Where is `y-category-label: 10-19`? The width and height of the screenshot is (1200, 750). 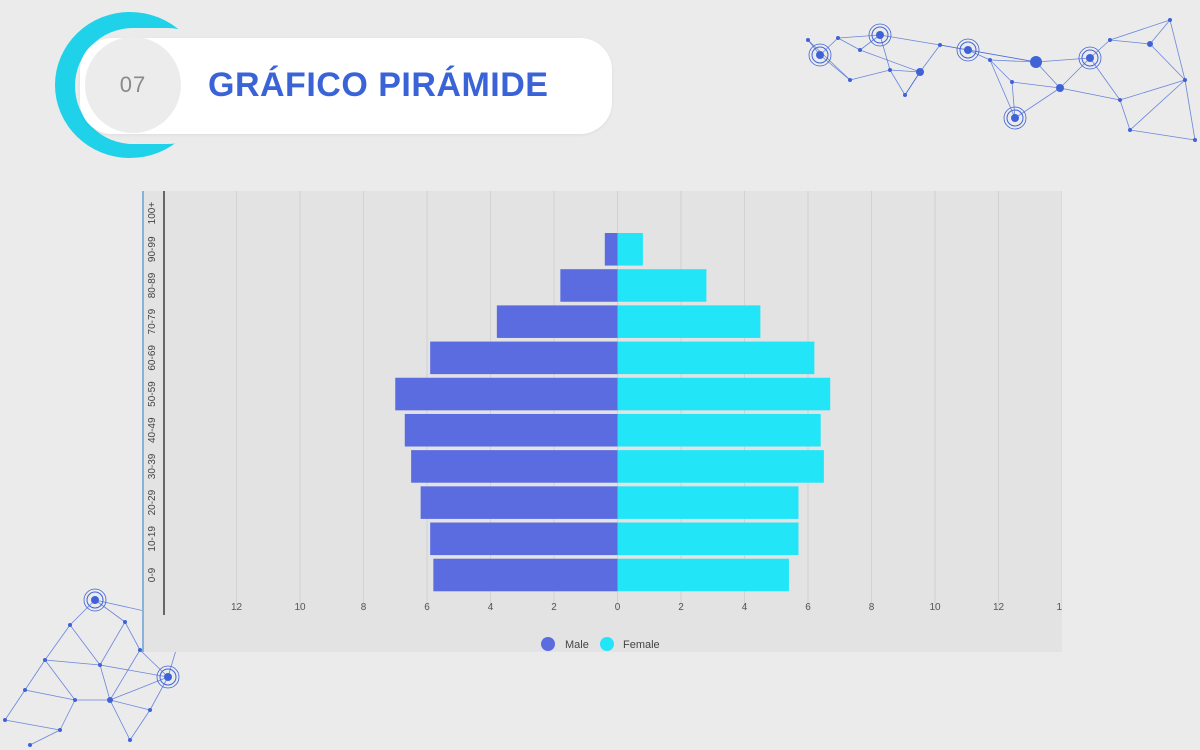
y-category-label: 10-19 is located at coordinates (152, 539).